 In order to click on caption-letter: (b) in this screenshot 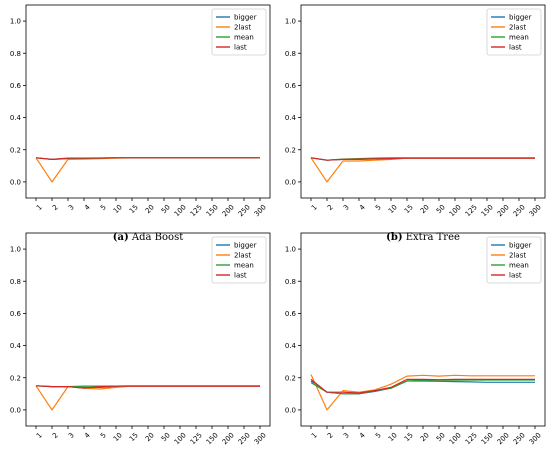, I will do `click(394, 237)`.